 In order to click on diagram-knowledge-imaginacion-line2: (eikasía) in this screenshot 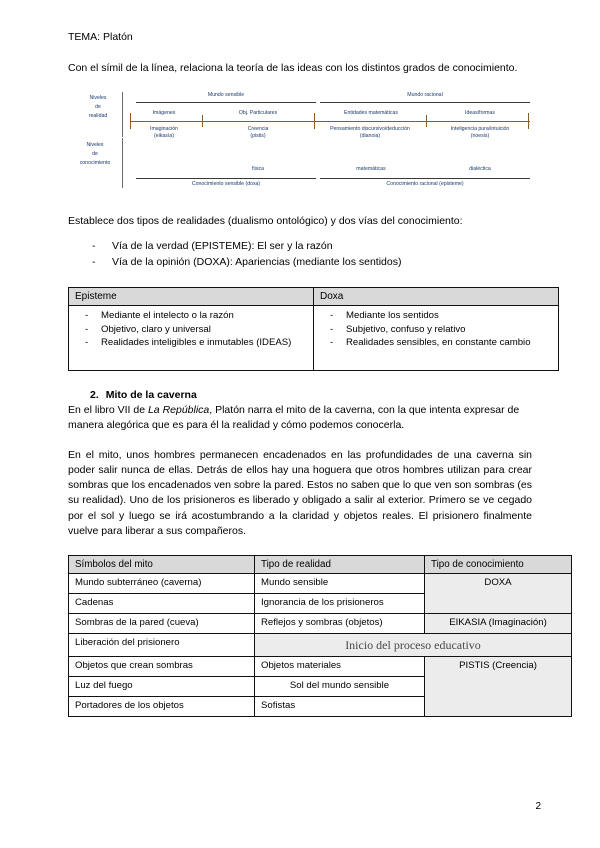, I will do `click(164, 135)`.